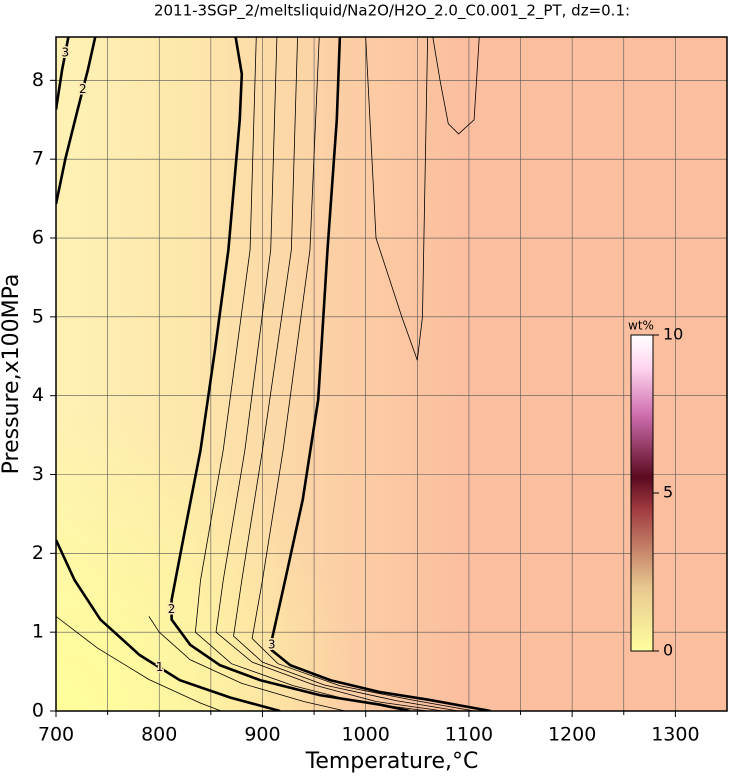 The width and height of the screenshot is (734, 776). I want to click on colorbar-tick-label: 10, so click(673, 334).